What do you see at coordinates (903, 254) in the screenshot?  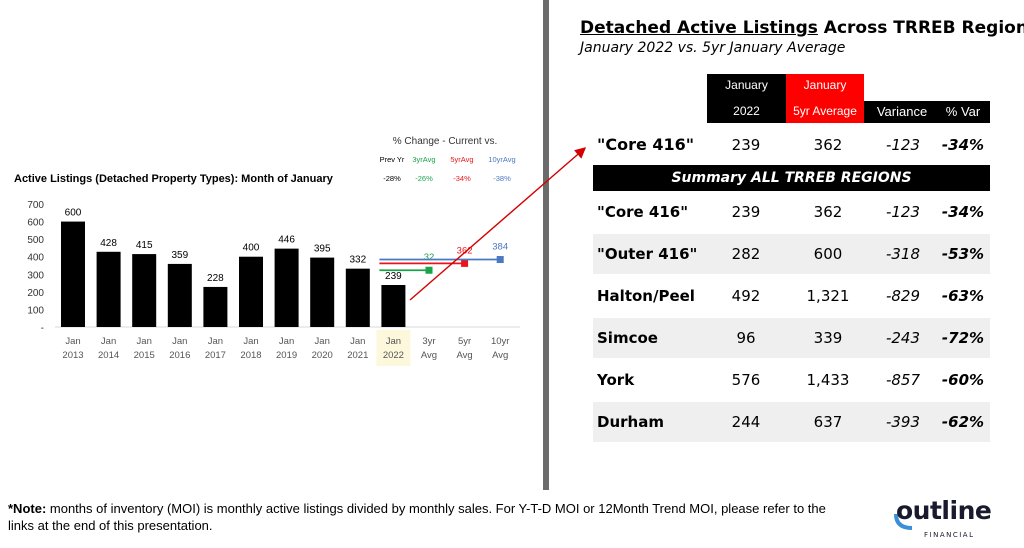 I see `cell-variance: -318` at bounding box center [903, 254].